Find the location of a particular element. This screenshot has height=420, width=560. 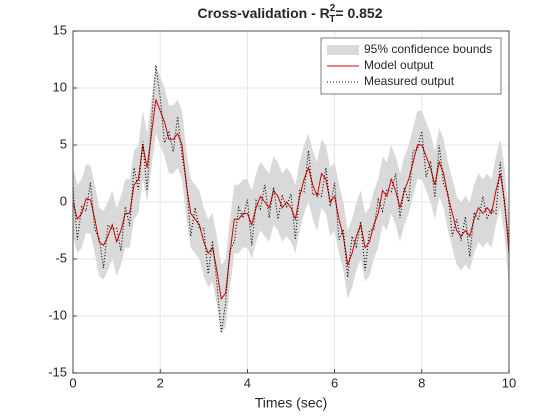

title-subscript: T is located at coordinates (332, 19).